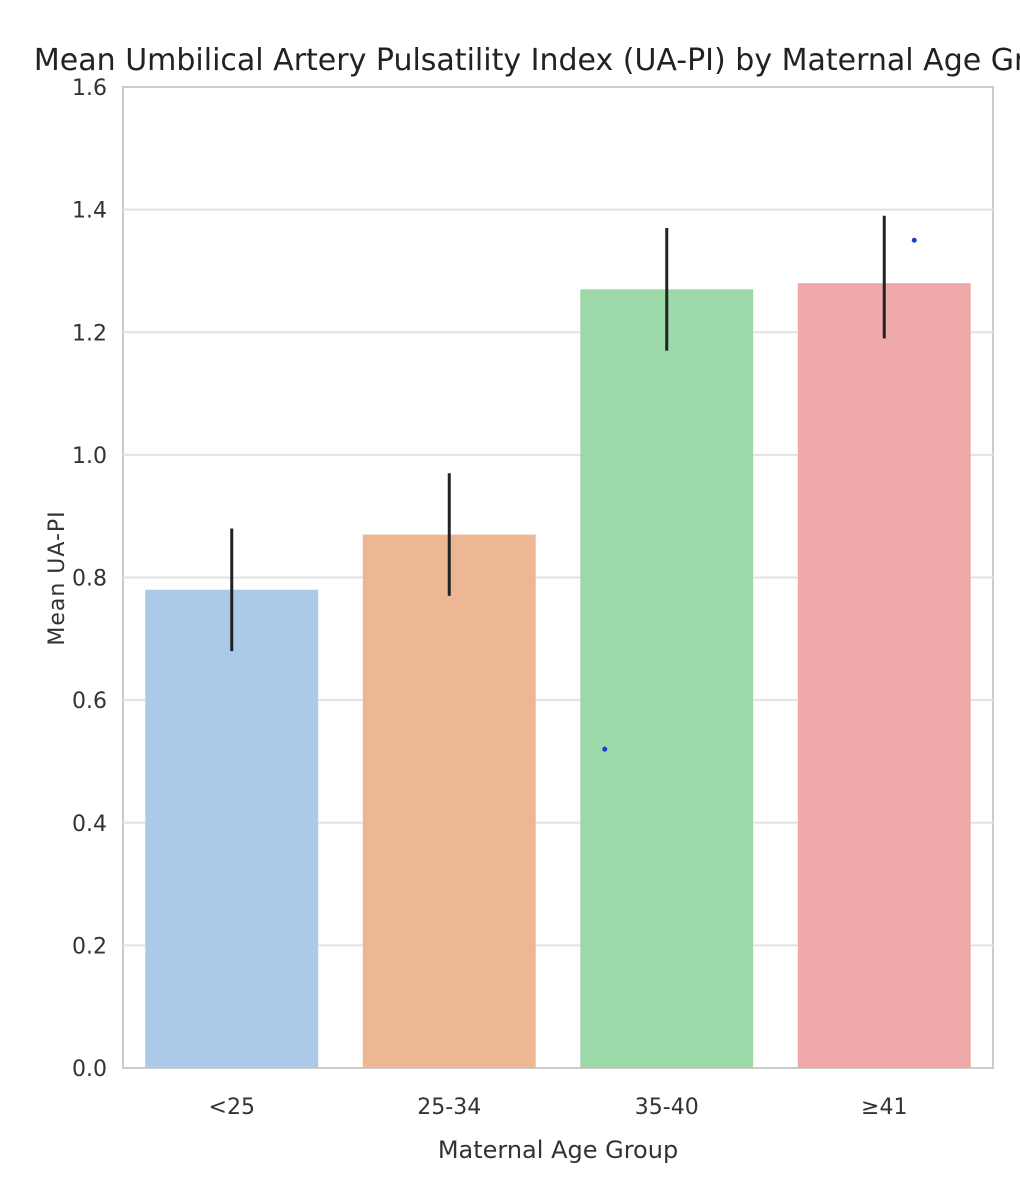 The image size is (1020, 1186). What do you see at coordinates (558, 1150) in the screenshot?
I see `x-axis-label: Maternal Age Group` at bounding box center [558, 1150].